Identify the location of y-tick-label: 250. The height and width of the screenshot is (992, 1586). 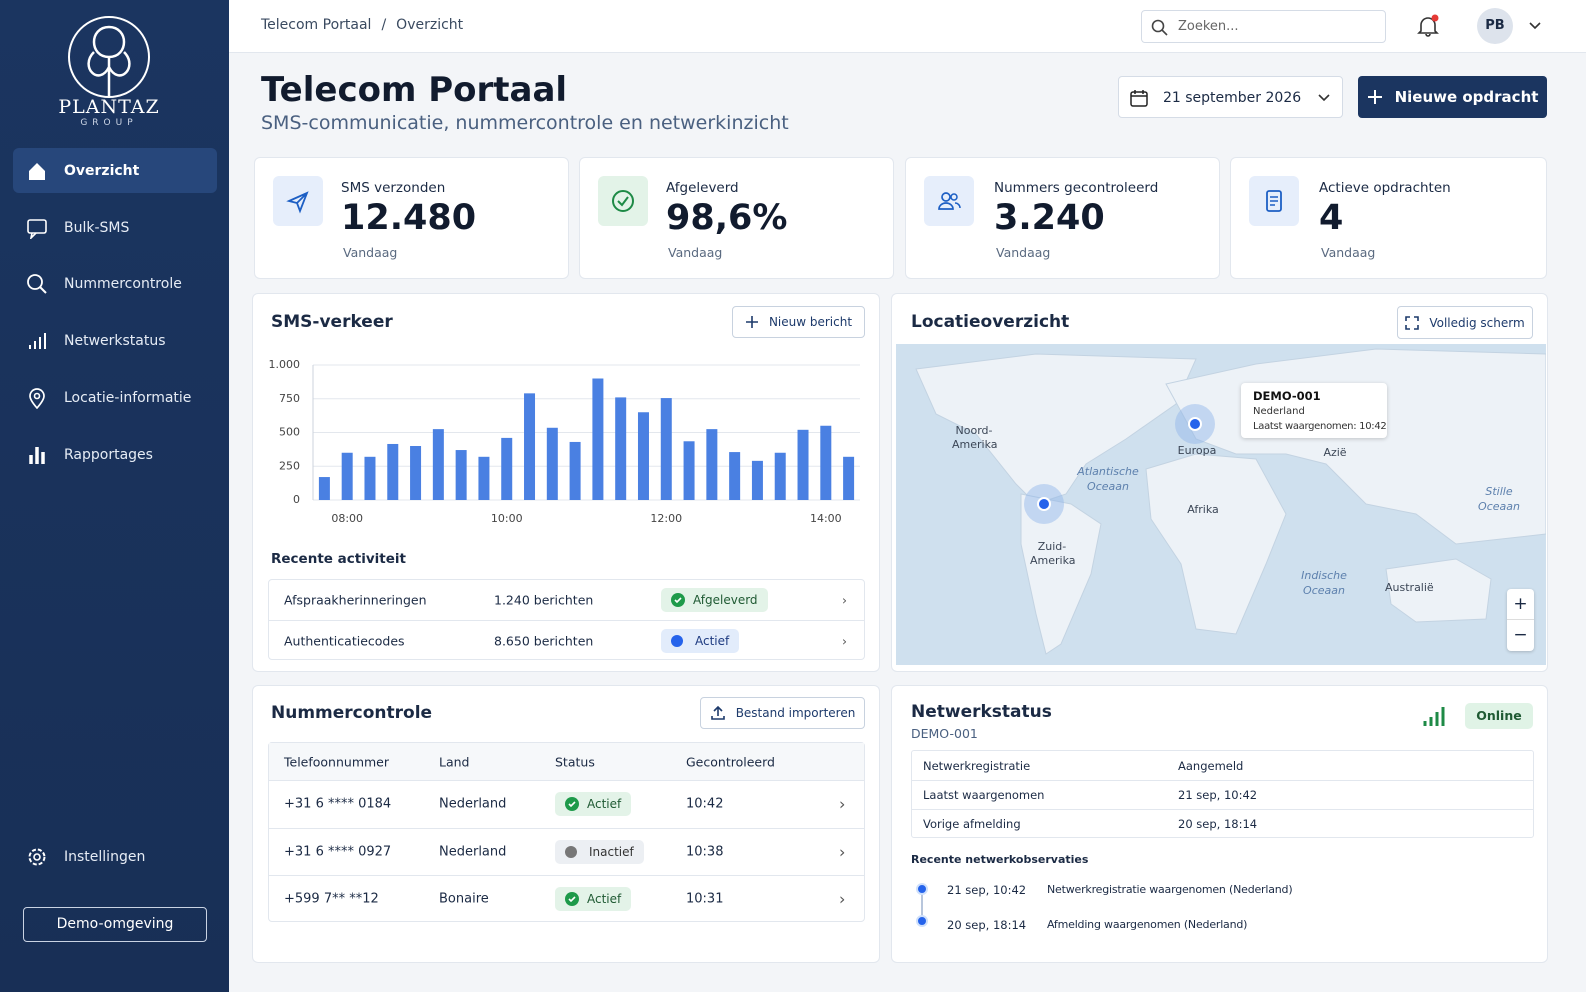
(289, 465).